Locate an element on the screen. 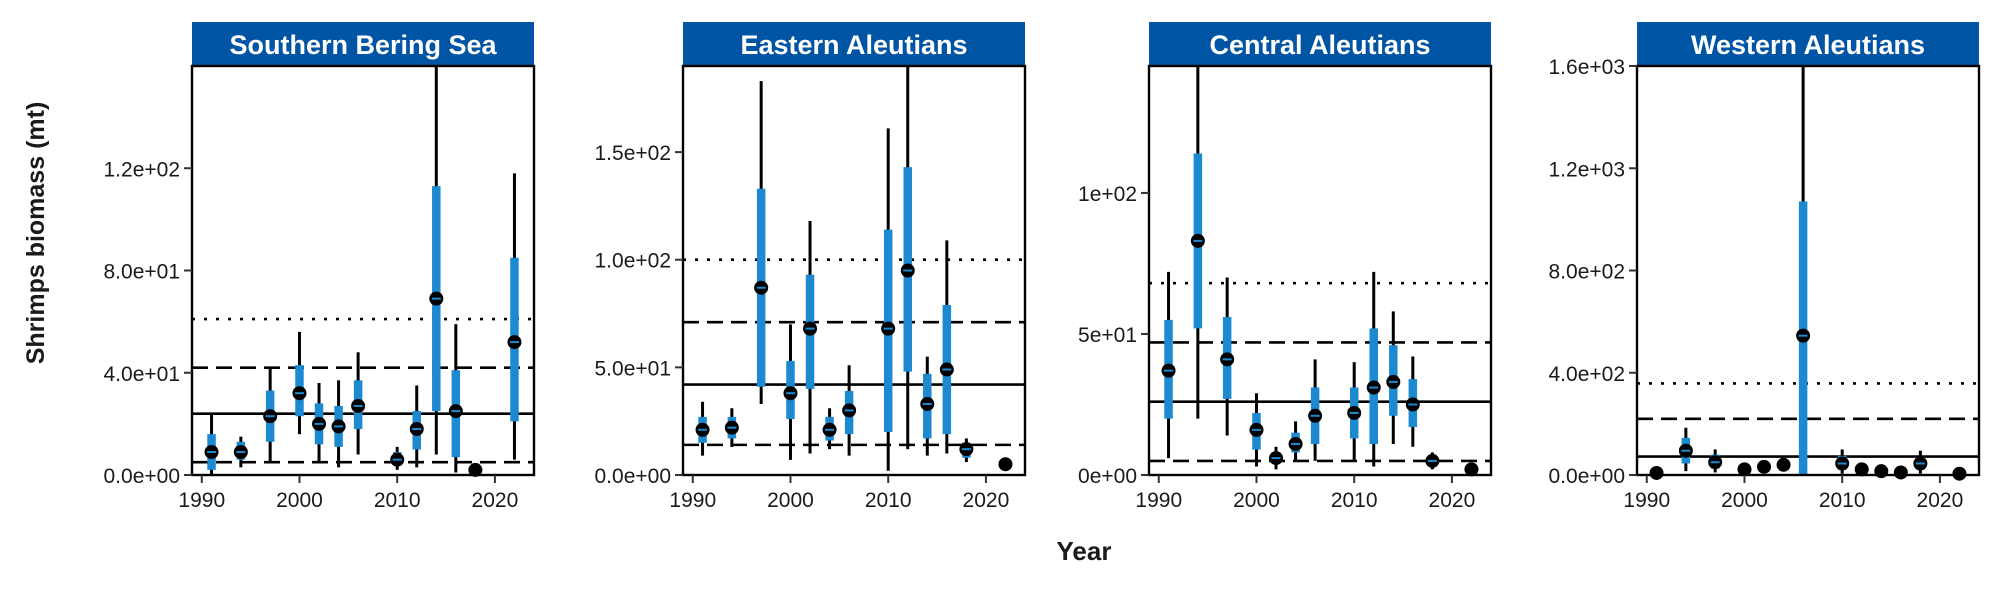  y-tick-label: 1.0e+02 is located at coordinates (633, 261).